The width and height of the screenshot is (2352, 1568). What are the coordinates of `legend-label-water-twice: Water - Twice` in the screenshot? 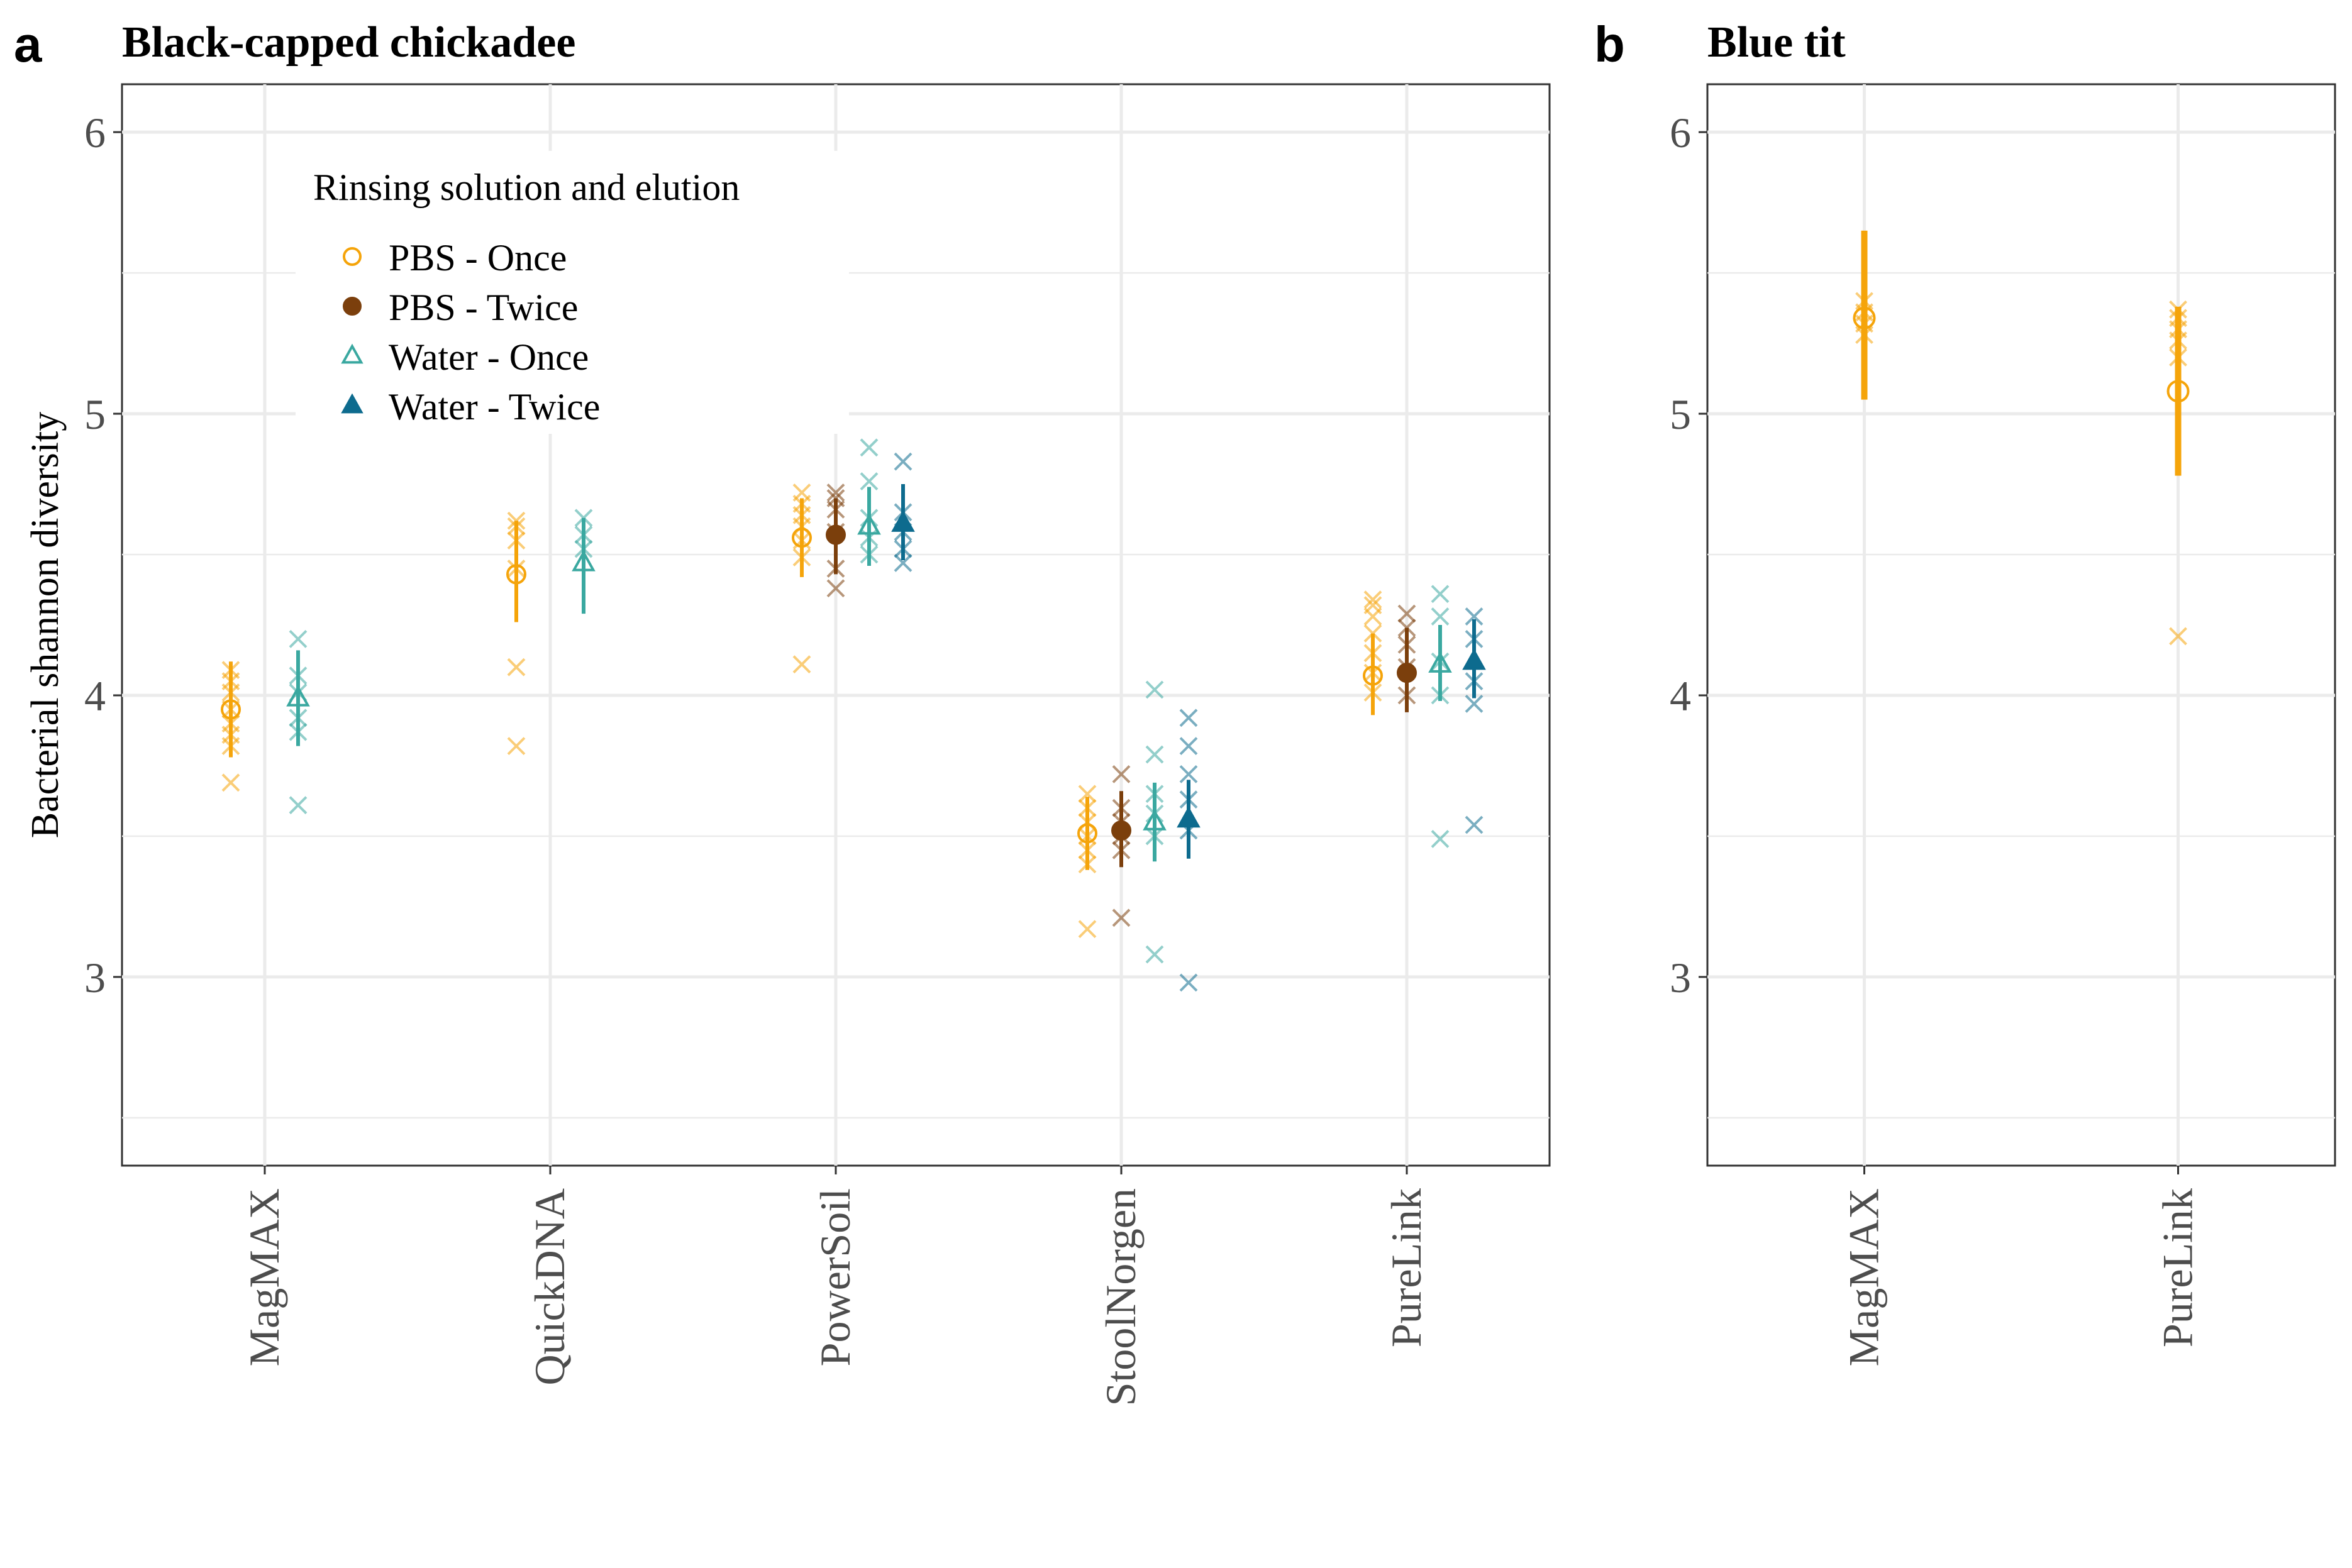 It's located at (494, 407).